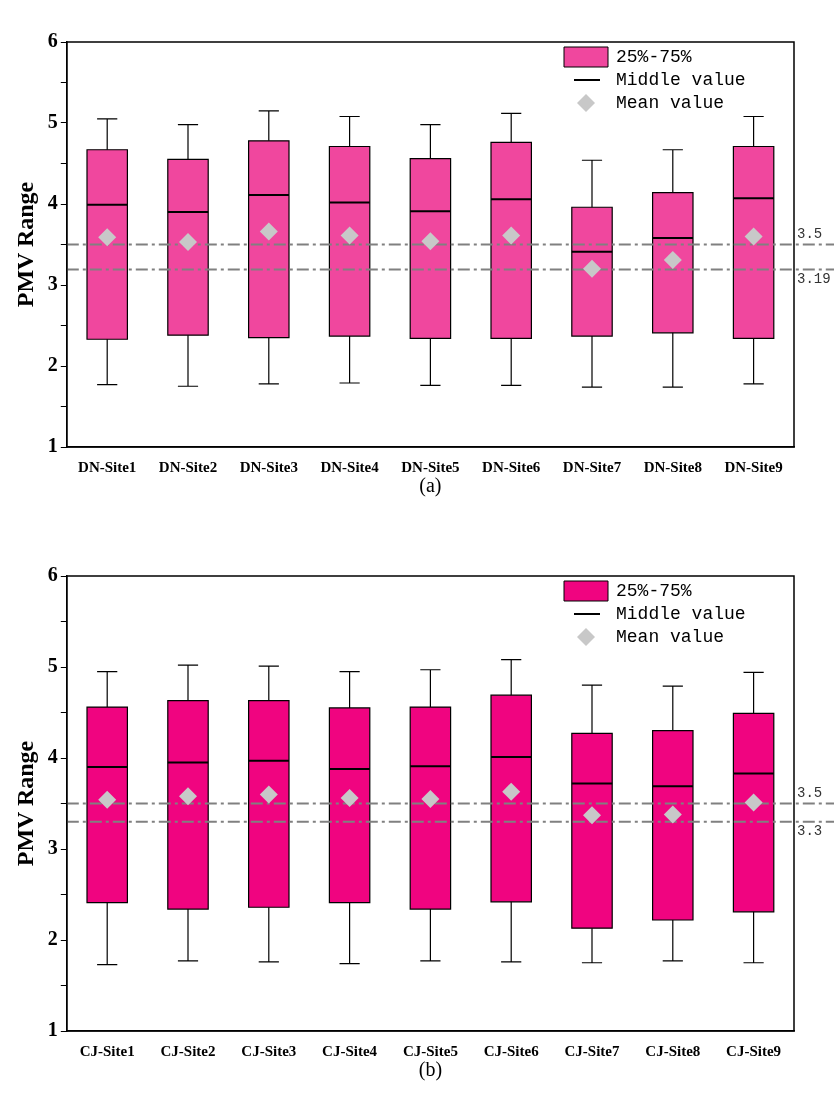 The height and width of the screenshot is (1115, 840). Describe the element at coordinates (107, 466) in the screenshot. I see `x-tick-label: DN-Site1` at that location.